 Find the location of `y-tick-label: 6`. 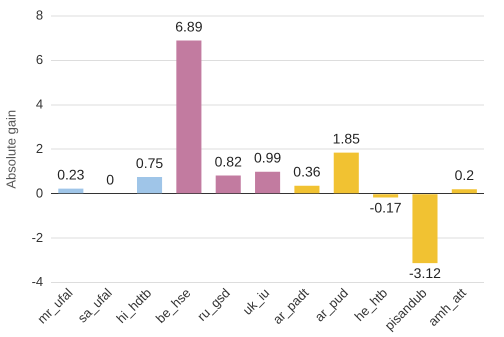

y-tick-label: 6 is located at coordinates (40, 59).